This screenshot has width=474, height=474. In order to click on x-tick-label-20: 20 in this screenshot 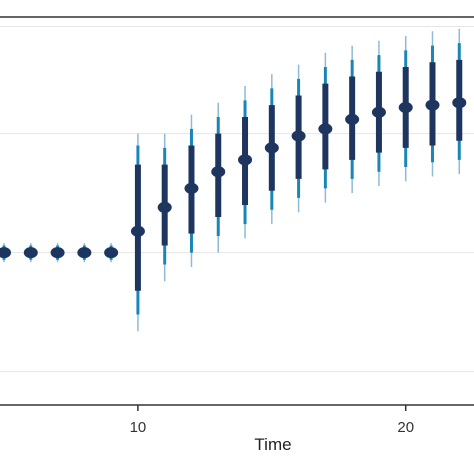, I will do `click(405, 427)`.